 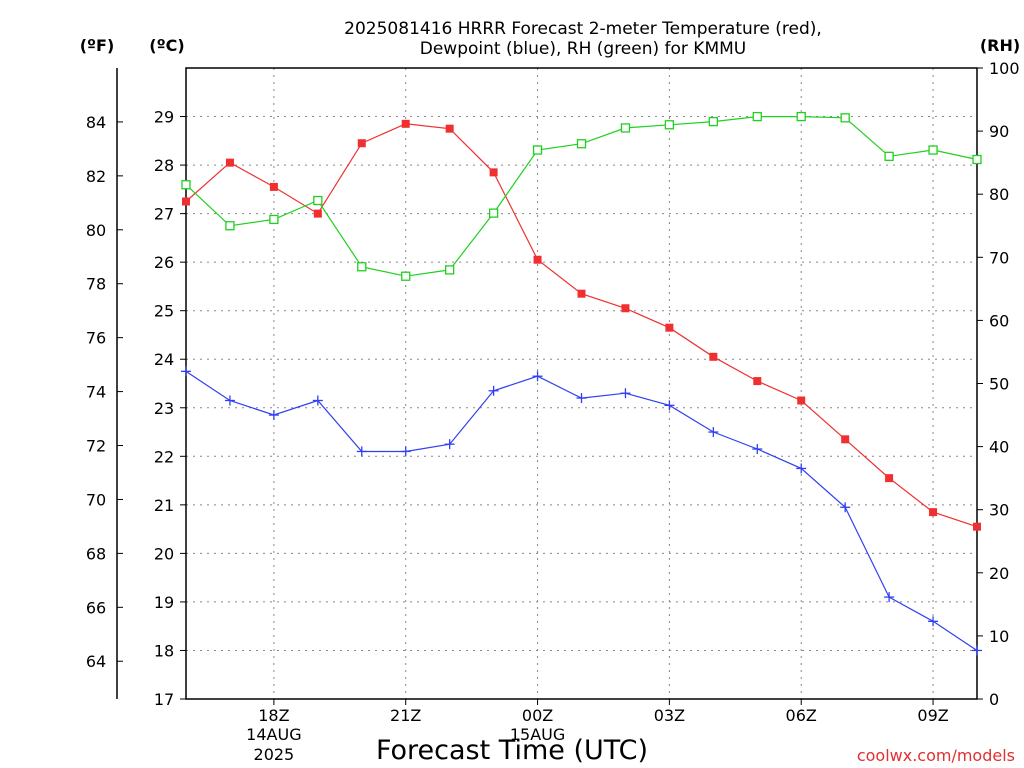 I want to click on x-tick-label: 03Z, so click(x=669, y=715).